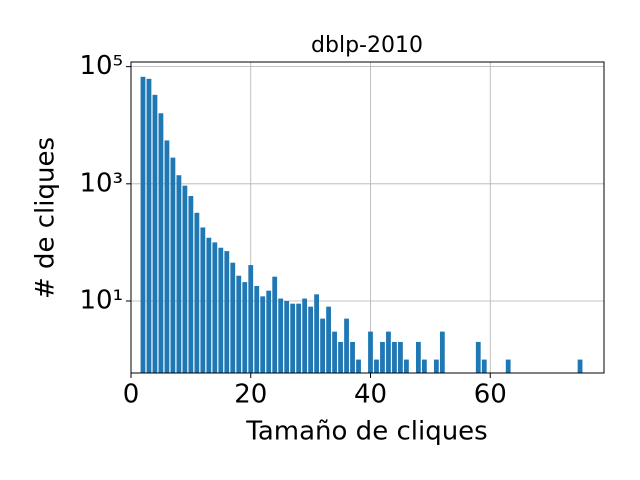  Describe the element at coordinates (101, 183) in the screenshot. I see `y-tick-label: 10³` at that location.